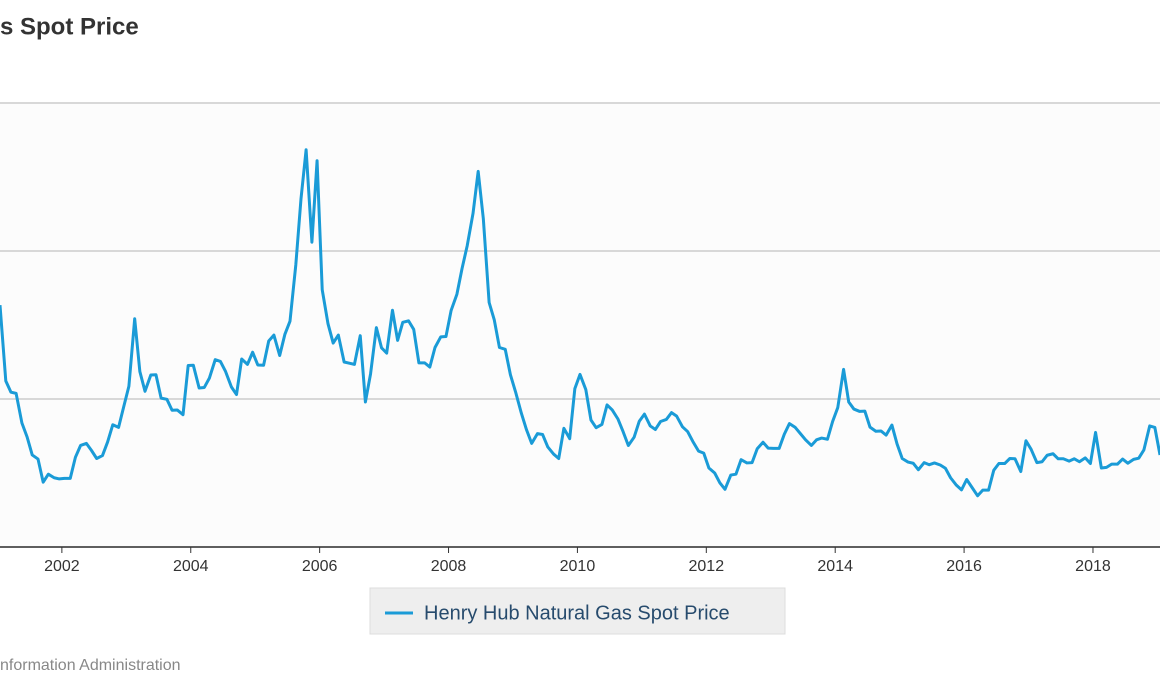  I want to click on x-tick-label: 2006, so click(320, 566).